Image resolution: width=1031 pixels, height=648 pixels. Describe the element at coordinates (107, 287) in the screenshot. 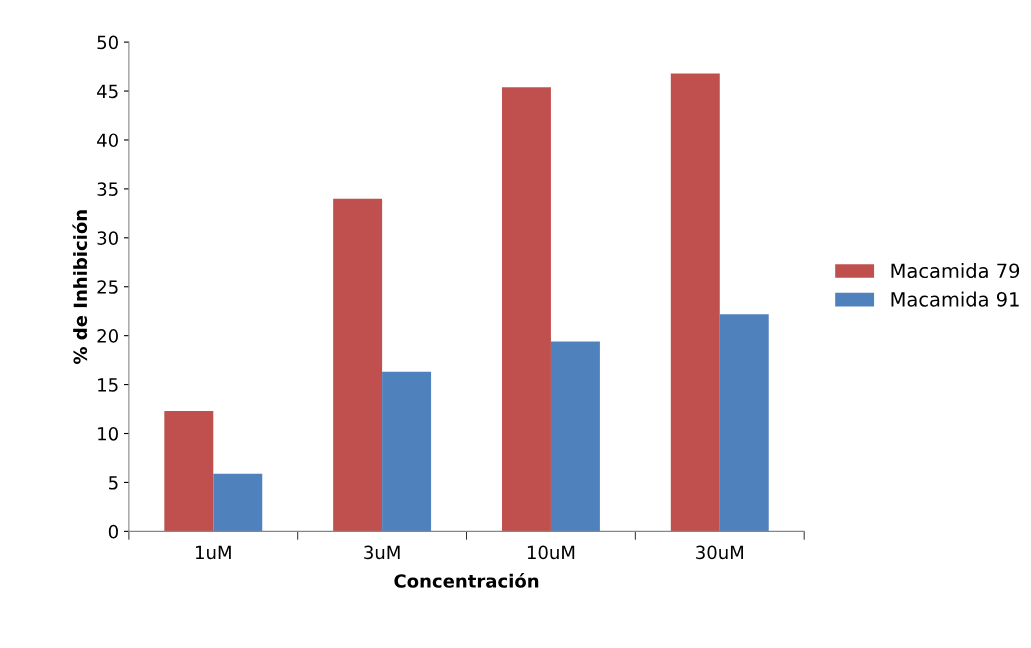

I see `y-tick-label: 25` at that location.